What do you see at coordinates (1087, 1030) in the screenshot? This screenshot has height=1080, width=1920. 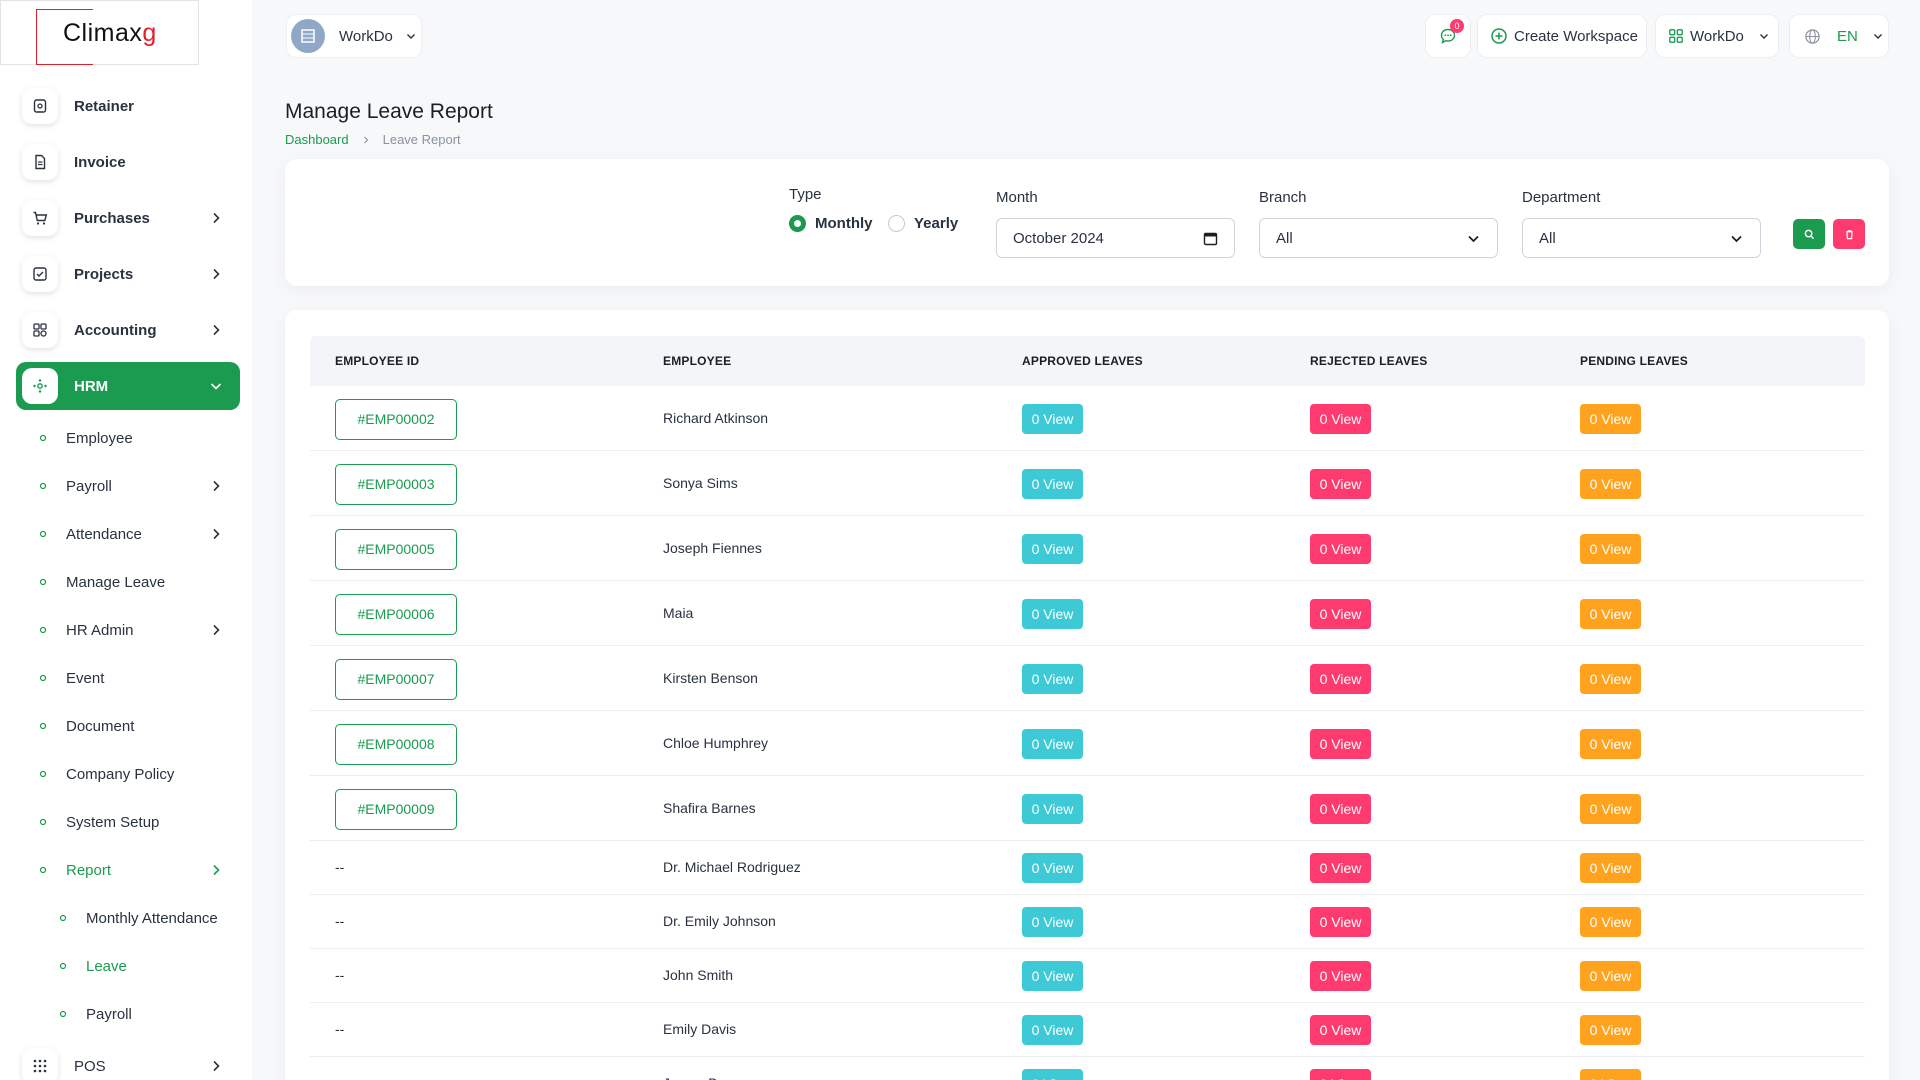 I see `table-row: -- Emily Davis 0 View 0 View 0 View` at bounding box center [1087, 1030].